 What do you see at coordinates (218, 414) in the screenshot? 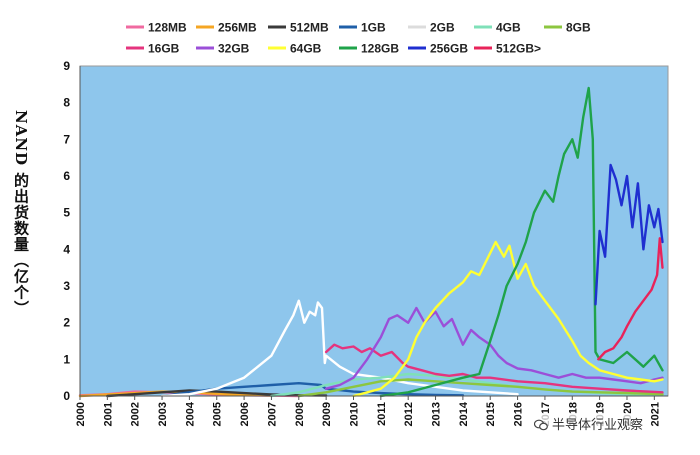
I see `x-tick-label: 2005` at bounding box center [218, 414].